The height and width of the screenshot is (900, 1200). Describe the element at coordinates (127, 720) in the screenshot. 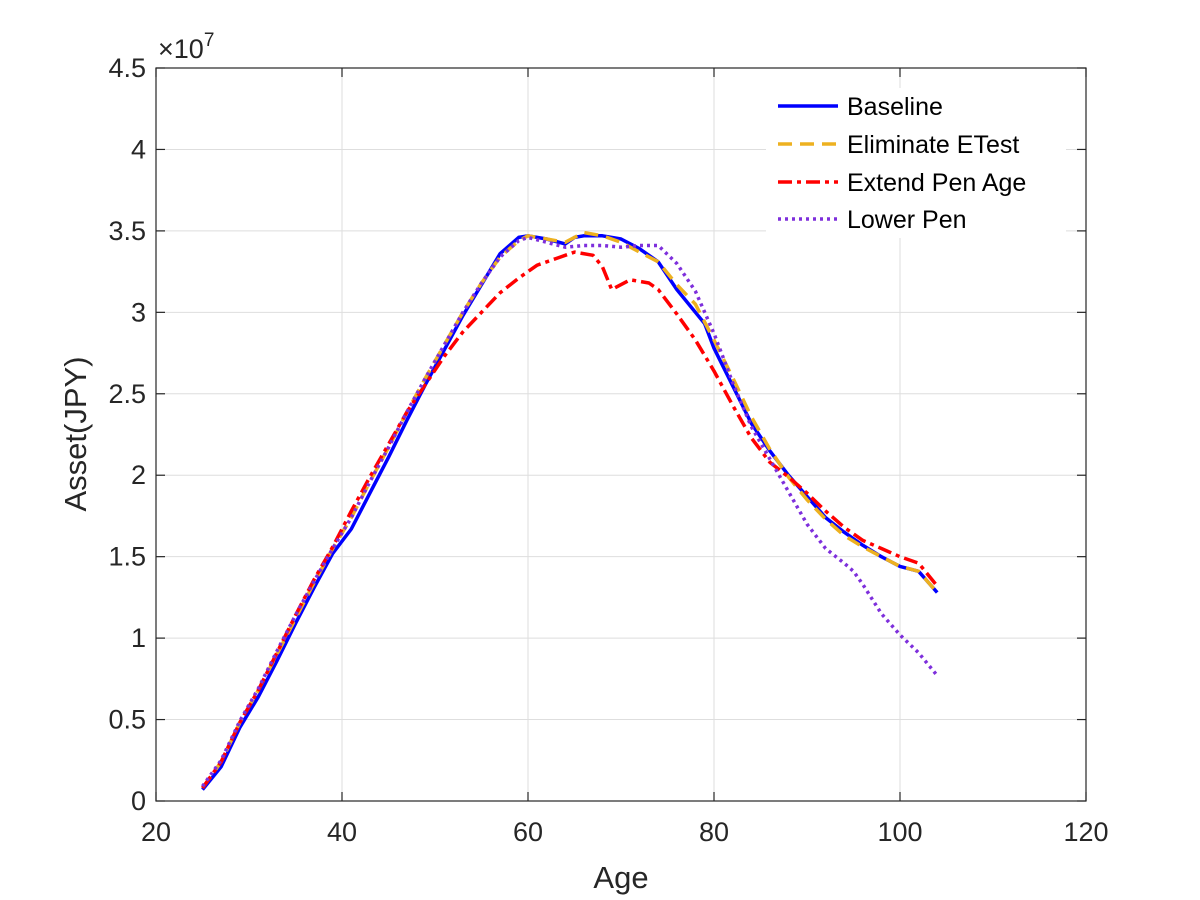

I see `y-tick-label: 0.5` at that location.